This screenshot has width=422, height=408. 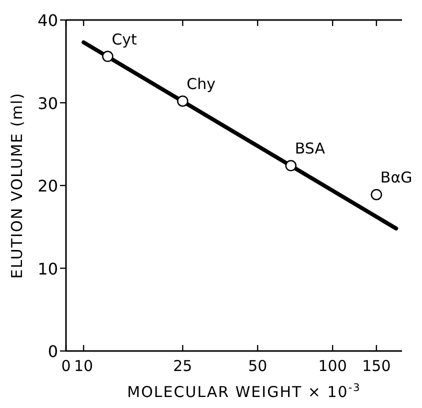 I want to click on annotation: BαG, so click(x=396, y=177).